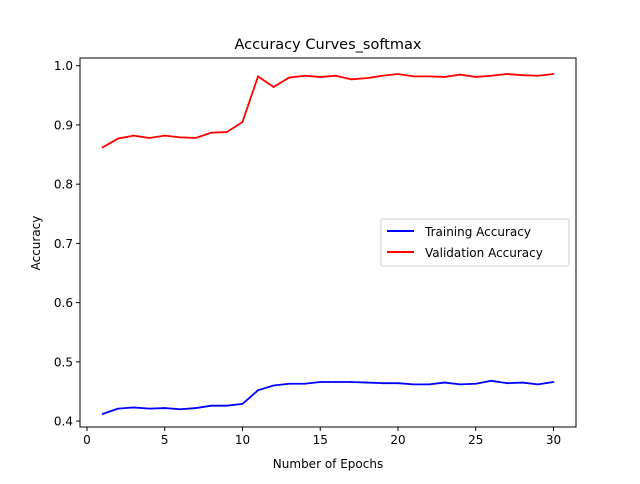  Describe the element at coordinates (242, 440) in the screenshot. I see `x-tick-label: 10` at that location.